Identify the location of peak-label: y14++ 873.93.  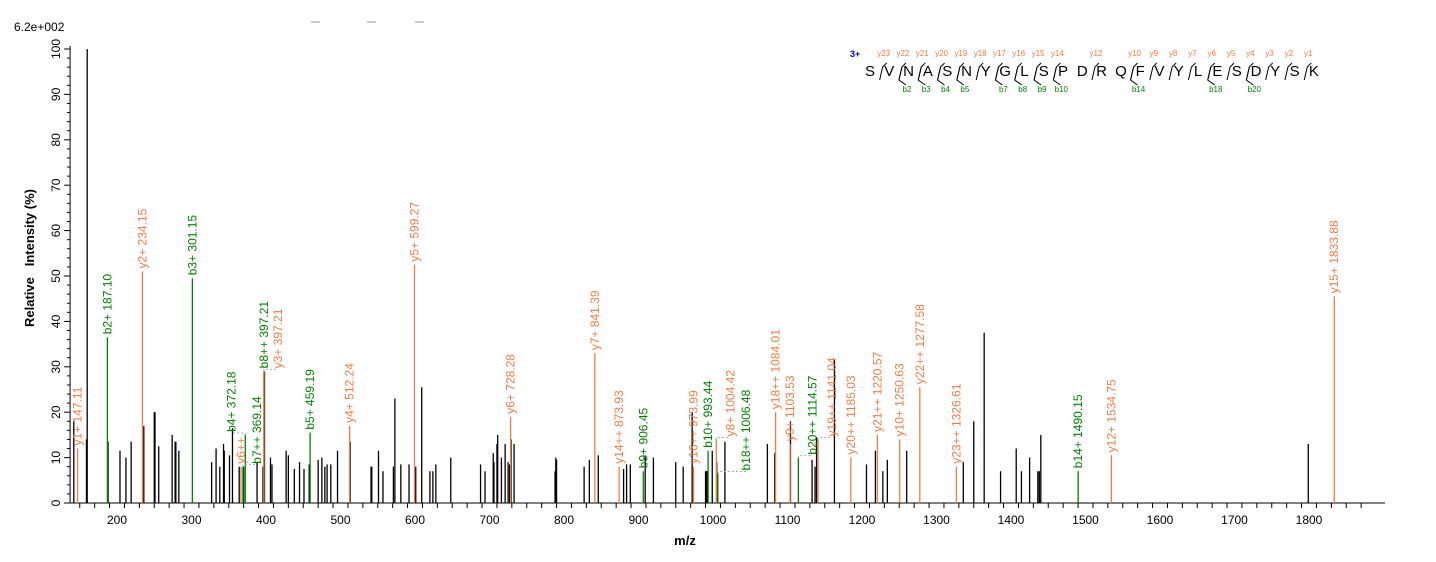
(619, 427).